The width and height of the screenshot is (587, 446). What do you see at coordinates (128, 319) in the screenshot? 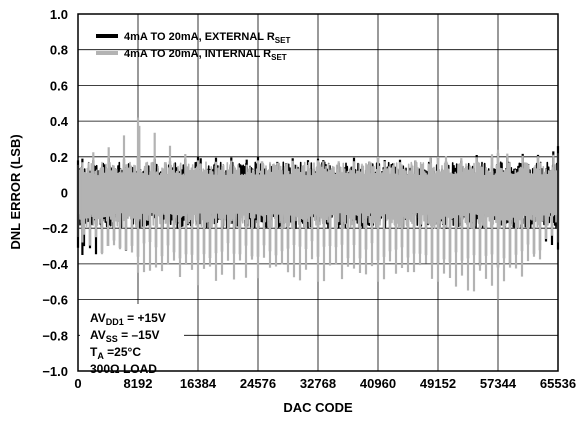
I see `annotation-line-avdd: AVDD1 = +15V` at bounding box center [128, 319].